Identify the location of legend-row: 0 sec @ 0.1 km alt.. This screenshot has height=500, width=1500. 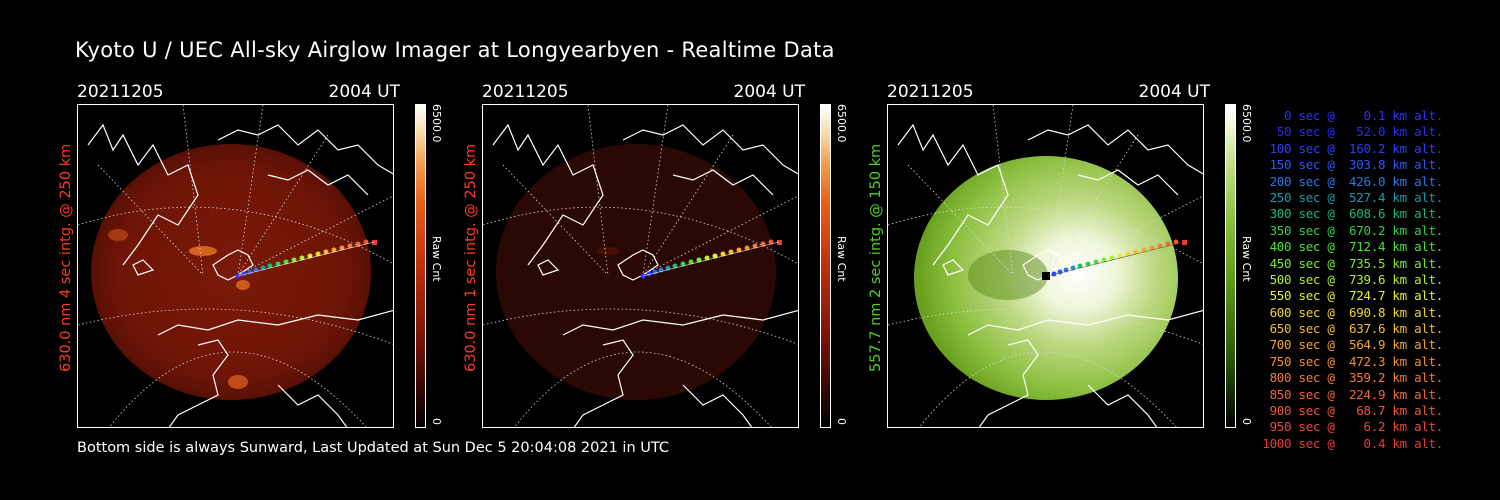
(1352, 115).